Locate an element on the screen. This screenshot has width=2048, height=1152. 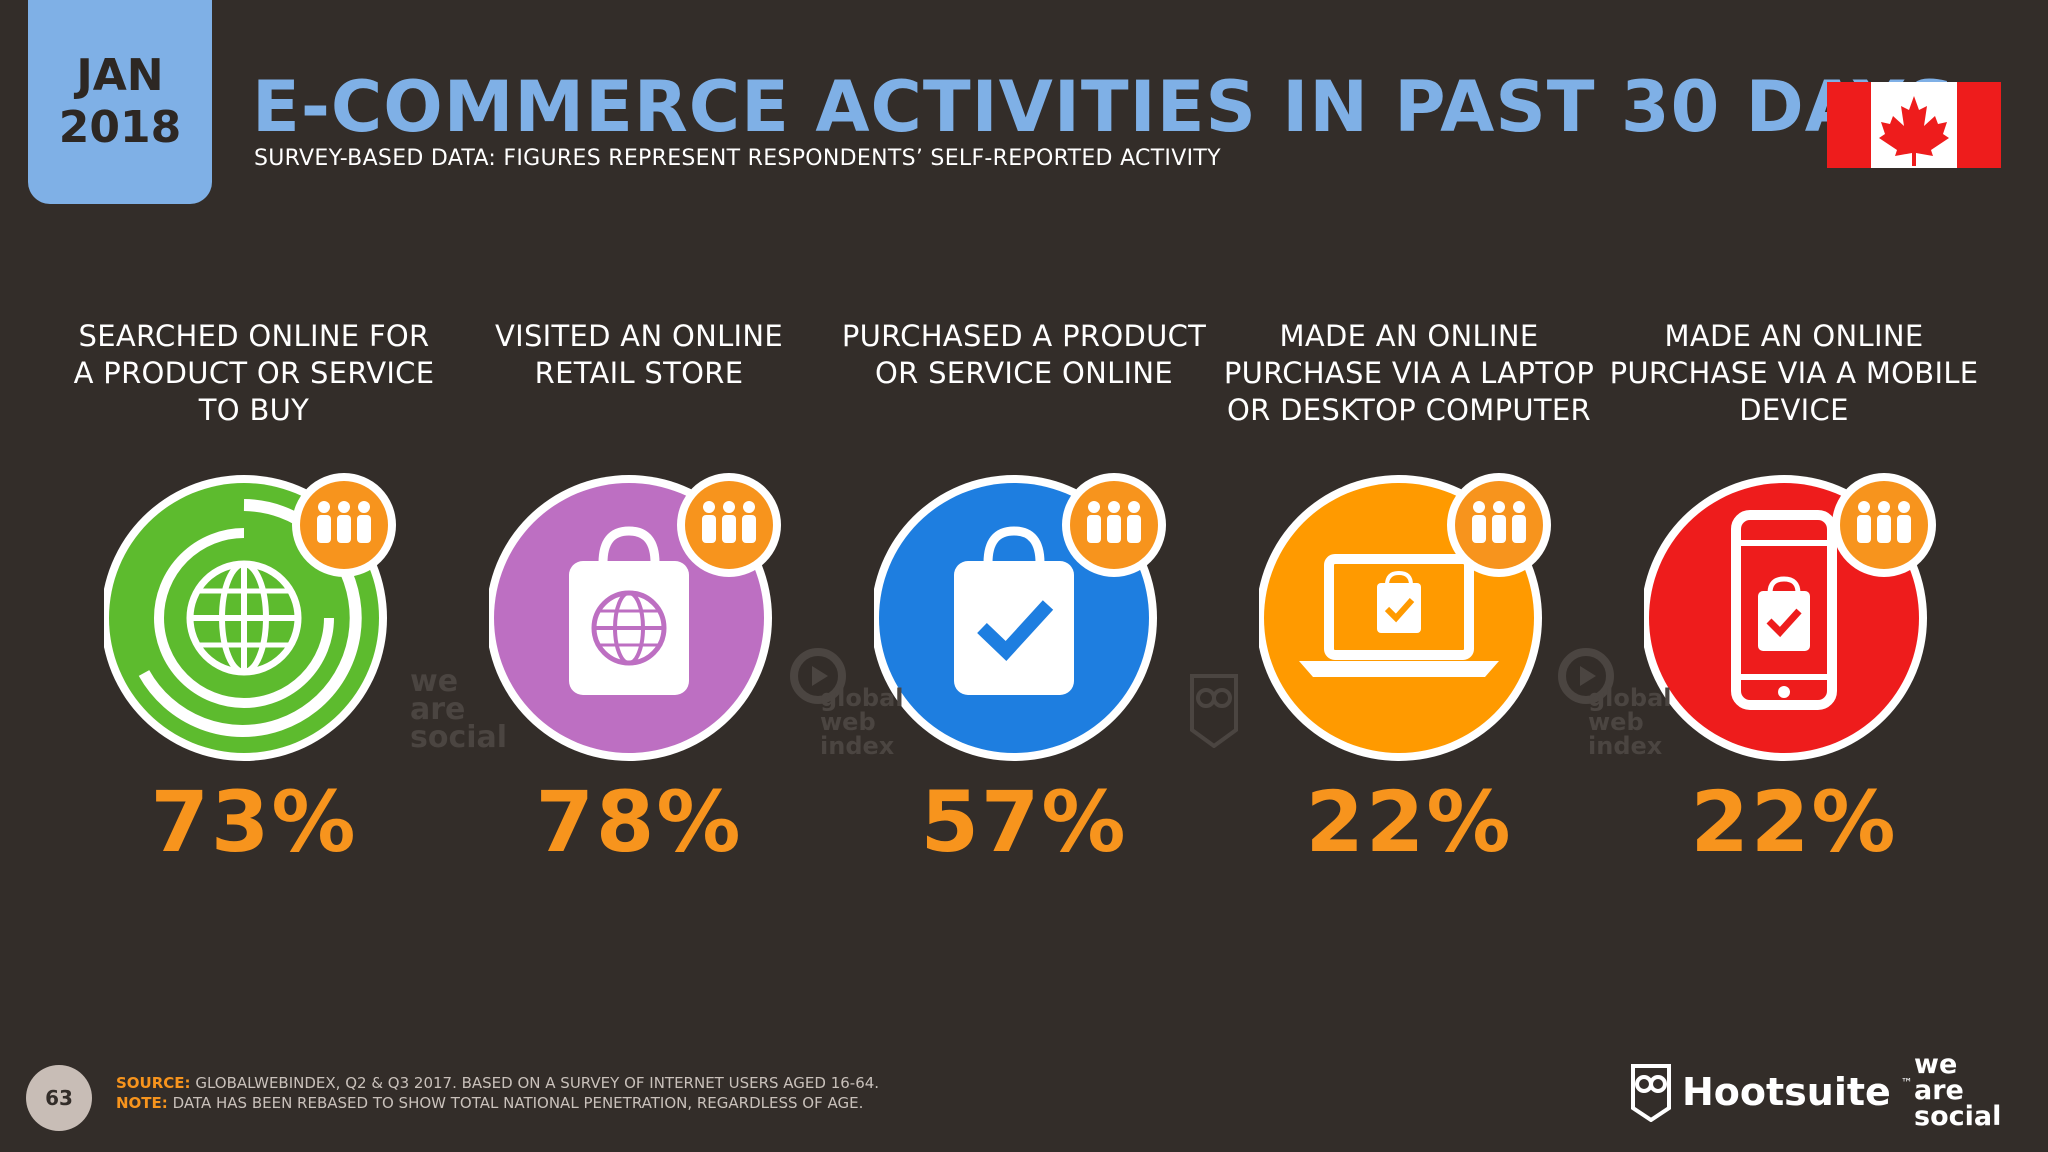
we-are-social-logo: we are social is located at coordinates (1958, 1090).